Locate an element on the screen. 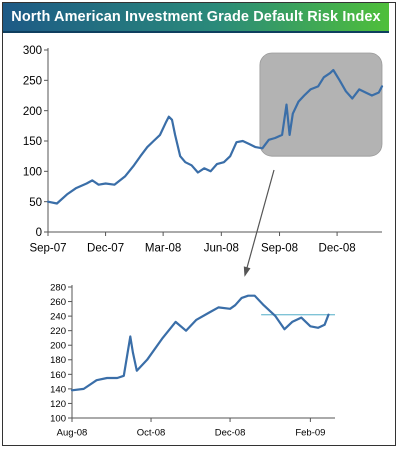  zoom-x-tick-label: Oct-08 is located at coordinates (151, 433).